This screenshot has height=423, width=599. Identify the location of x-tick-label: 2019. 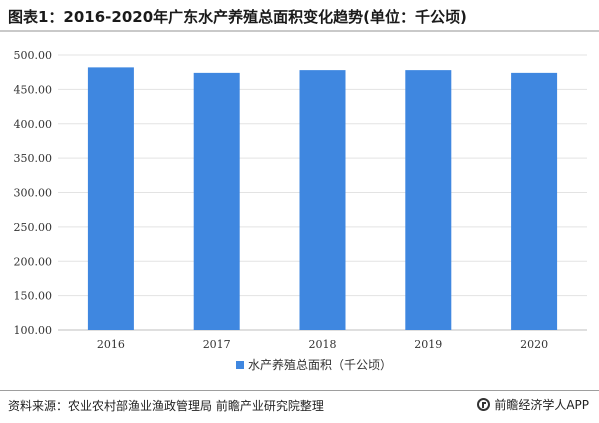
(428, 344).